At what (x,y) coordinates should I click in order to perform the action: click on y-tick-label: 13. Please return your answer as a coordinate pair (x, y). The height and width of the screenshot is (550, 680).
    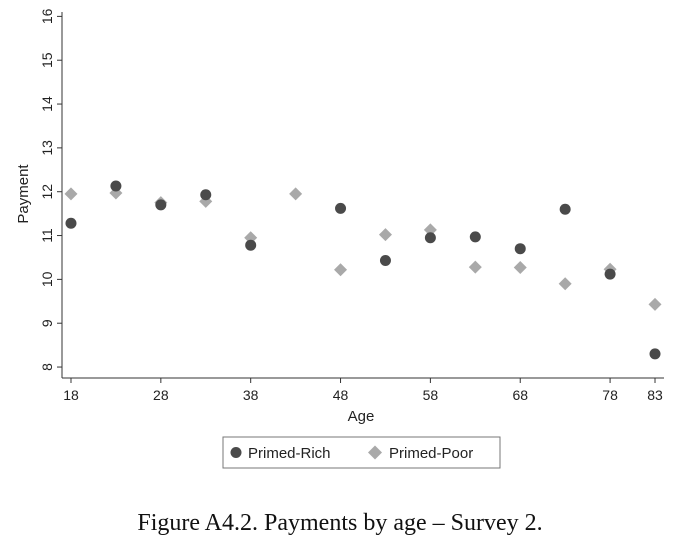
    Looking at the image, I should click on (47, 148).